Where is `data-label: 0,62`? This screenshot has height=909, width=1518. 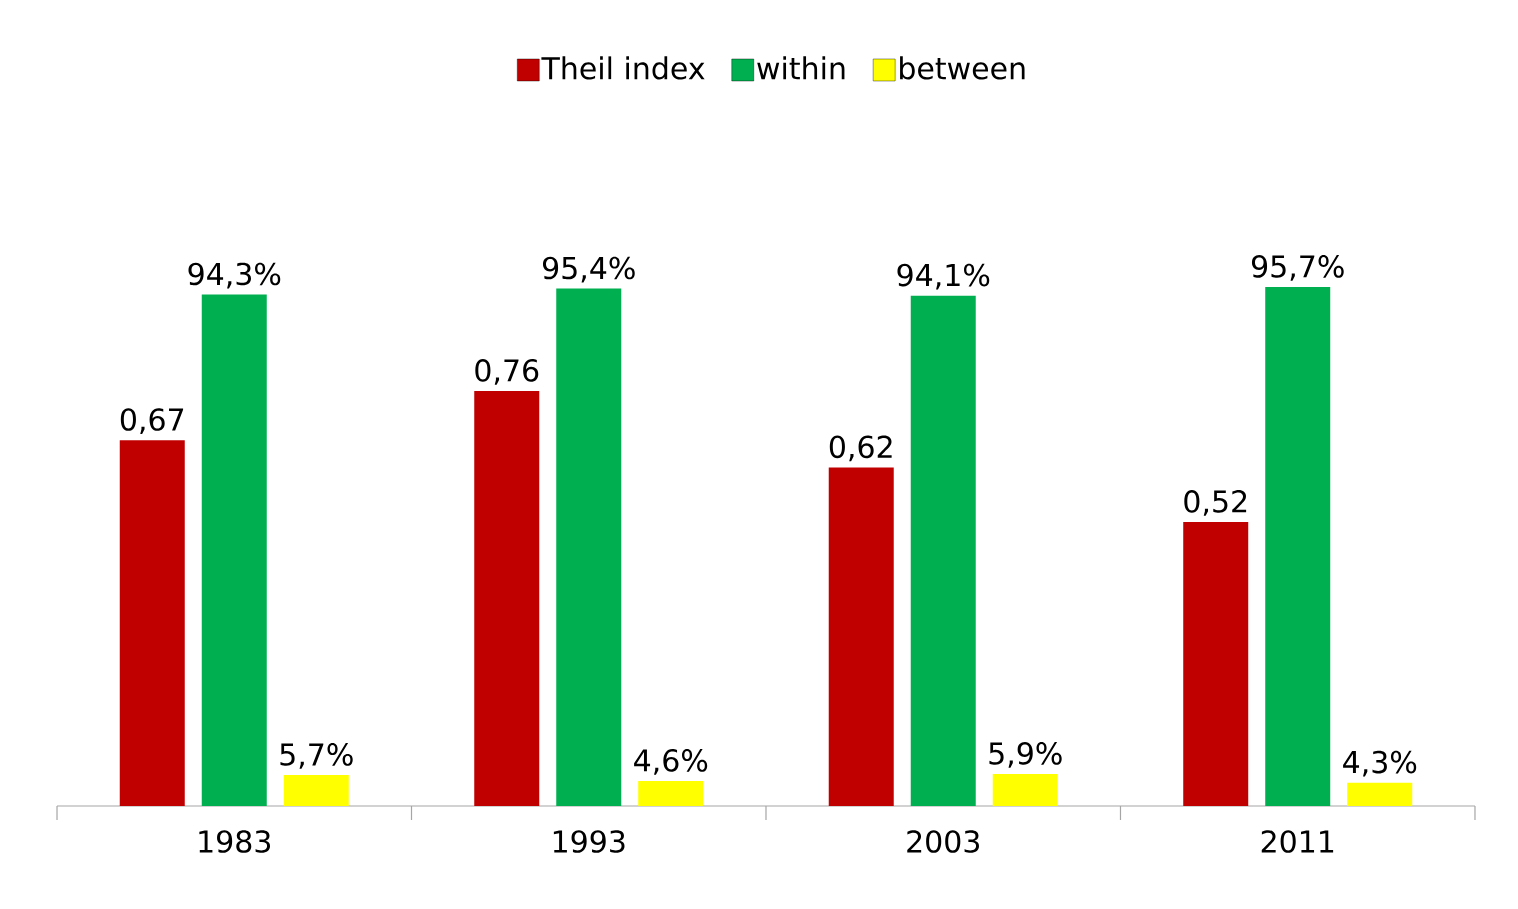
data-label: 0,62 is located at coordinates (860, 448).